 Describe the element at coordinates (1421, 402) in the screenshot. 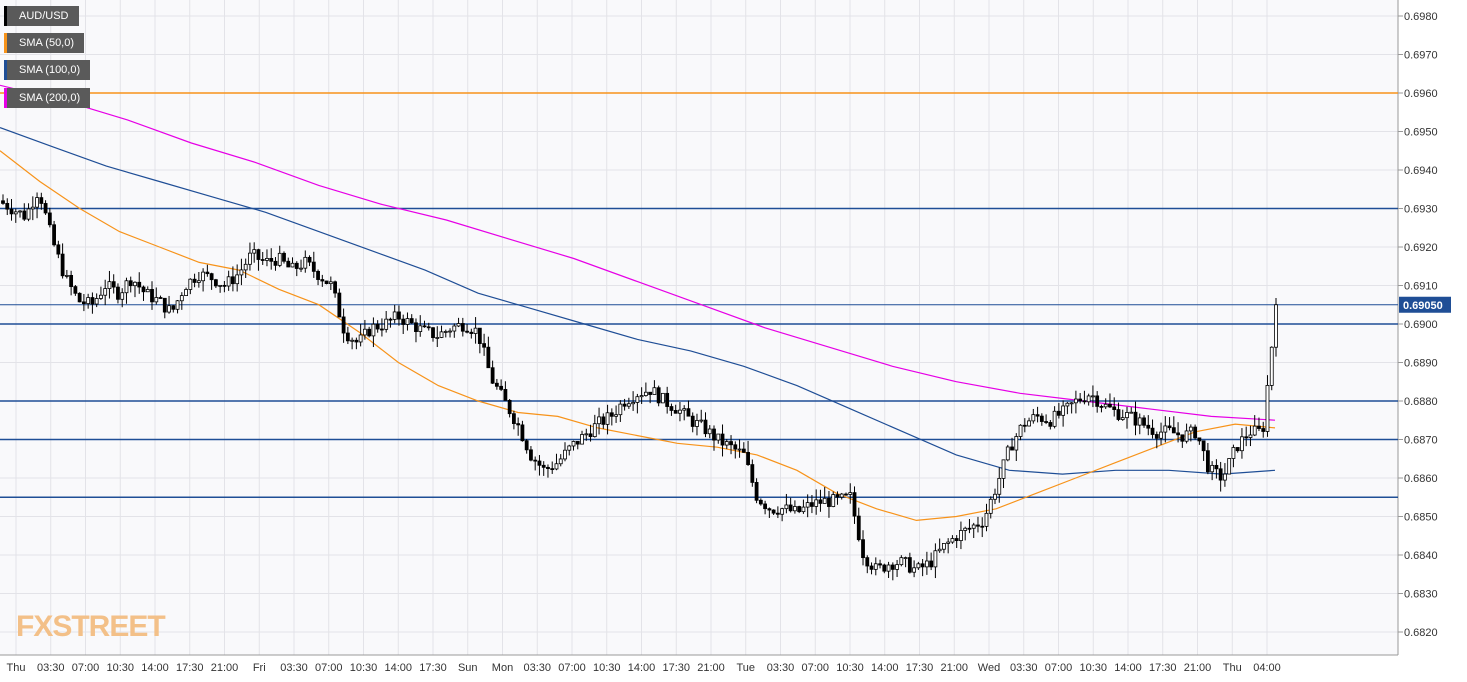

I see `y-tick-label: 0.6880` at that location.